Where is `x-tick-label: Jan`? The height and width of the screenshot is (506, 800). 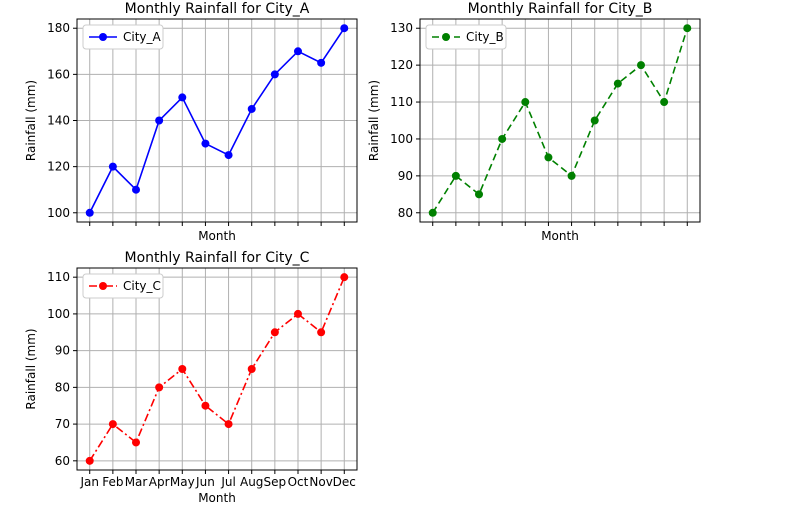
x-tick-label: Jan is located at coordinates (89, 482).